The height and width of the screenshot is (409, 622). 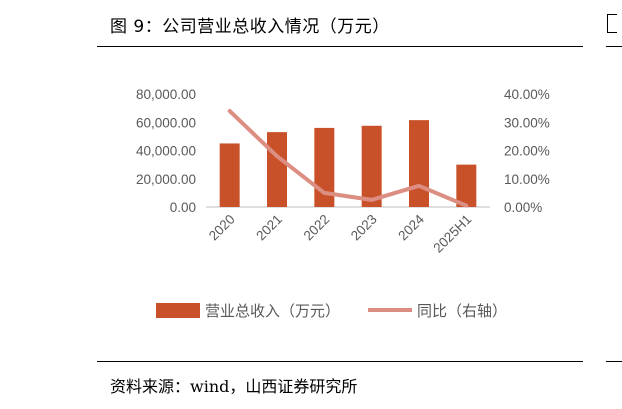 What do you see at coordinates (612, 23) in the screenshot?
I see `adjacent-figure-edge` at bounding box center [612, 23].